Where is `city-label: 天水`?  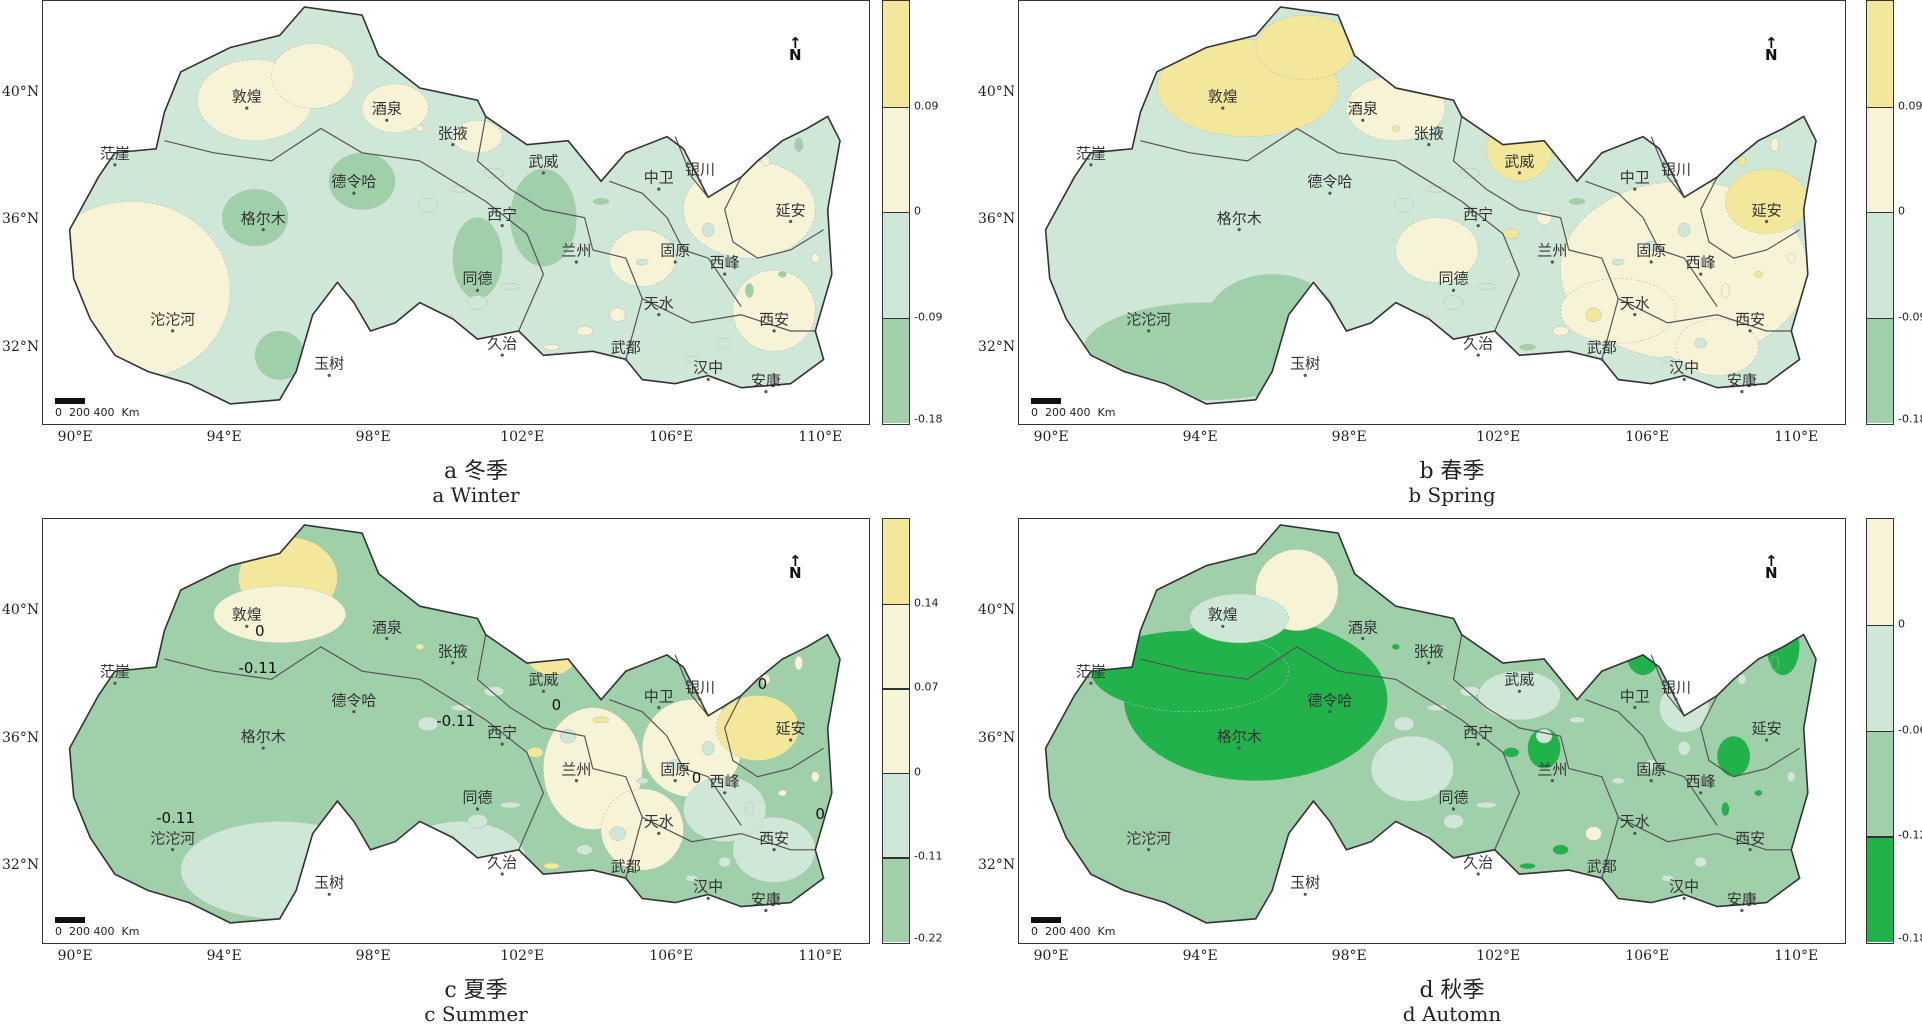 city-label: 天水 is located at coordinates (658, 821).